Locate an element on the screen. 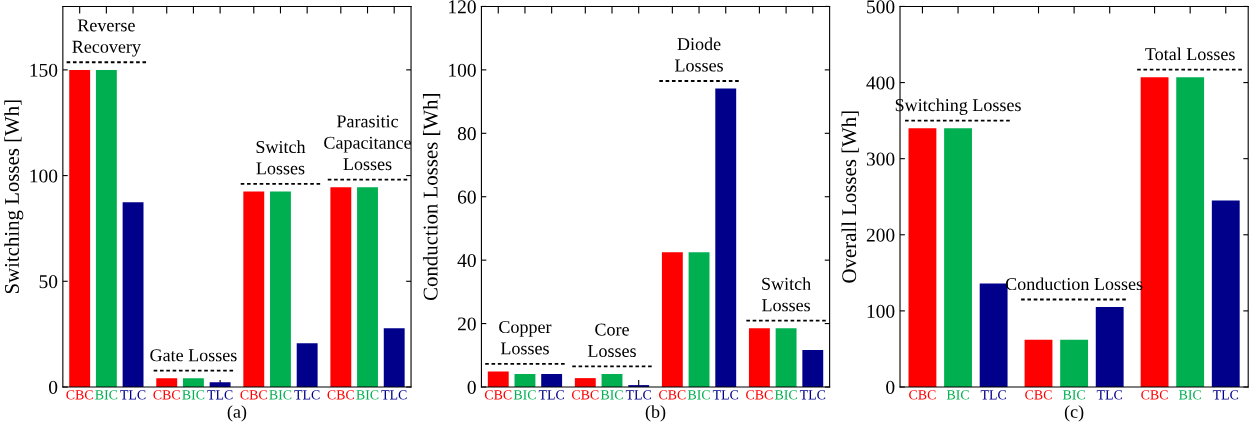  y-tick-label: 60 is located at coordinates (466, 197).